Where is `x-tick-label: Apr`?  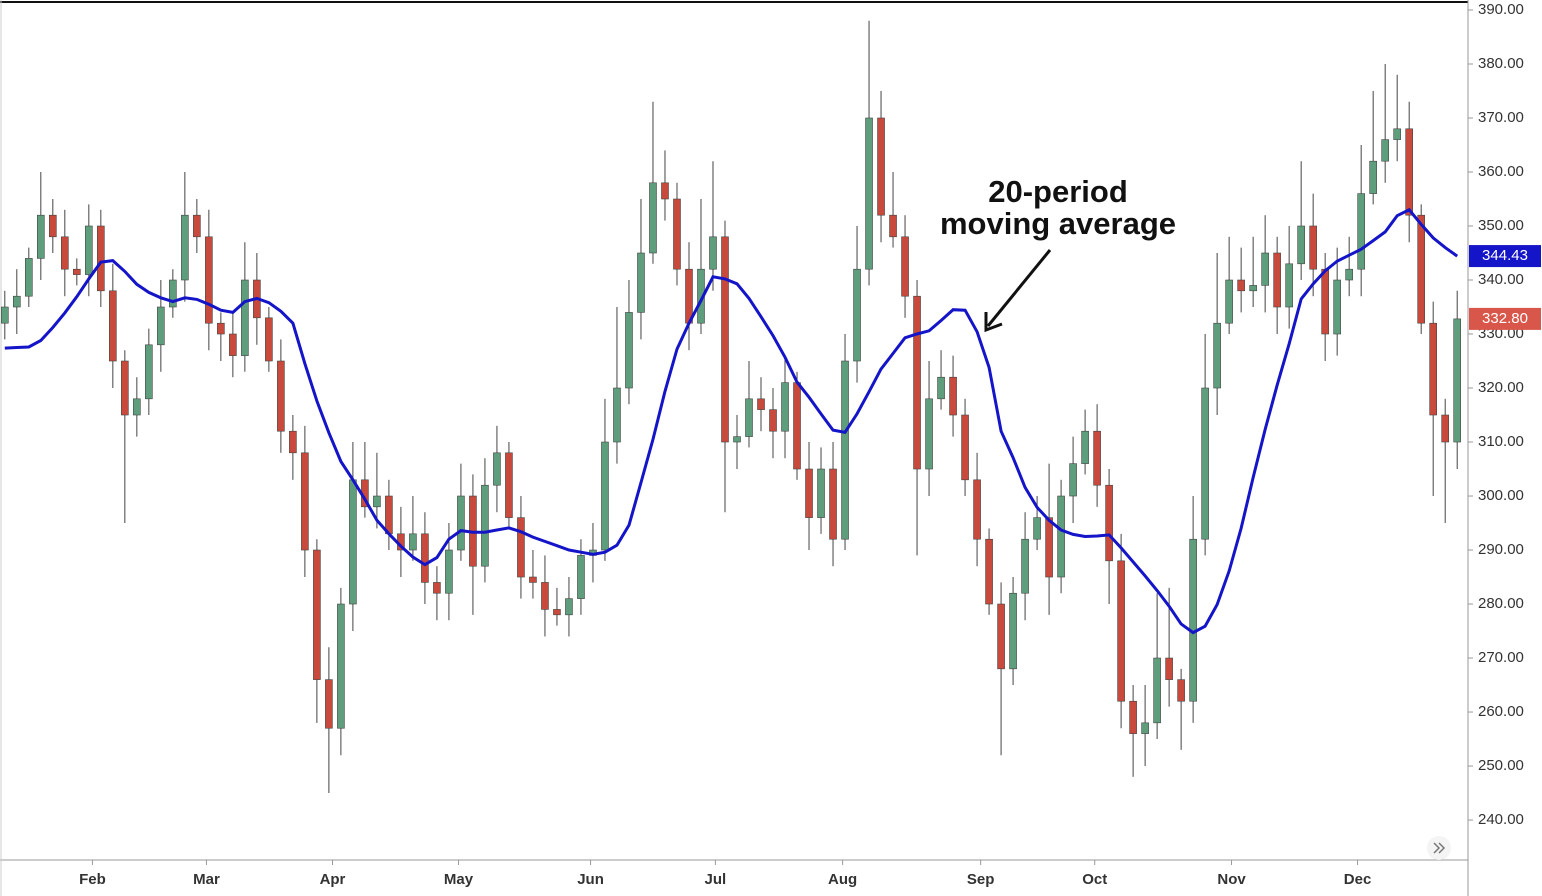
x-tick-label: Apr is located at coordinates (333, 879).